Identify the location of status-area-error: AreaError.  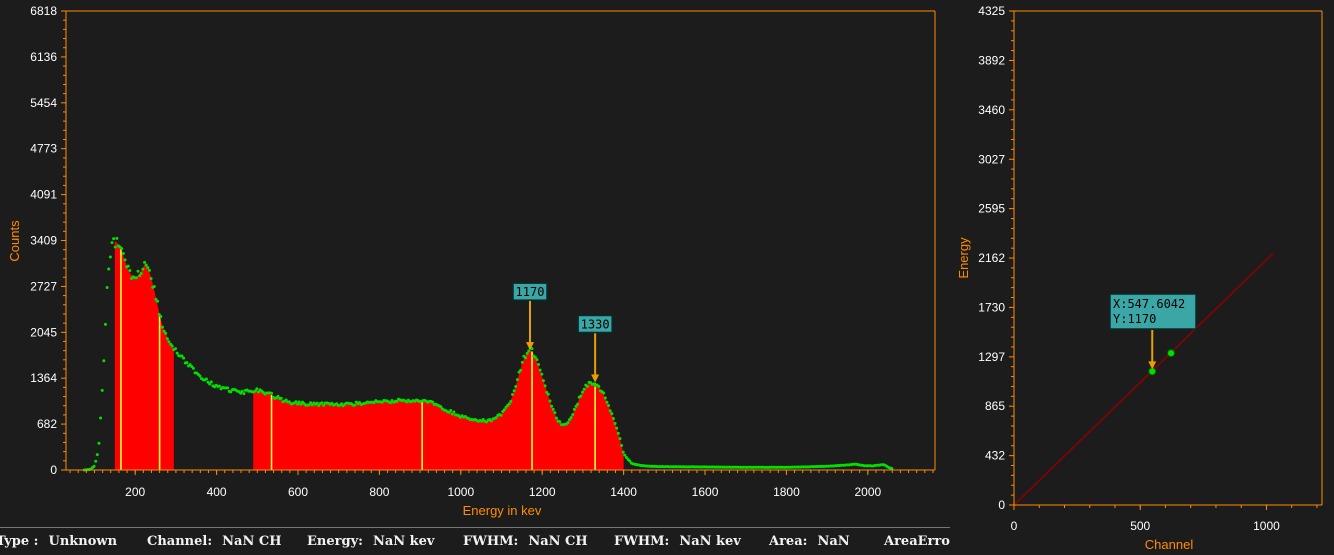
(917, 541).